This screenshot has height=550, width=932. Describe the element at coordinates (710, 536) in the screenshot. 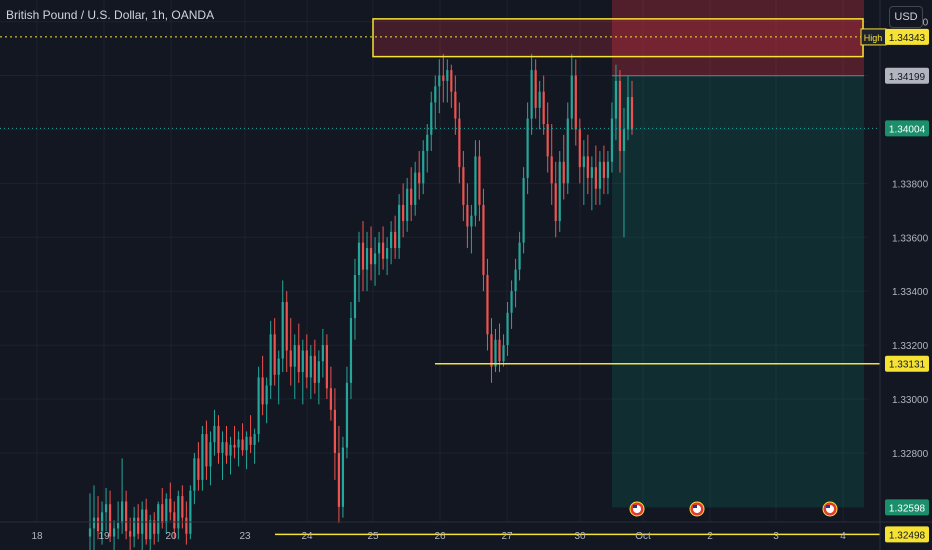

I see `x-tick-label: 2` at that location.